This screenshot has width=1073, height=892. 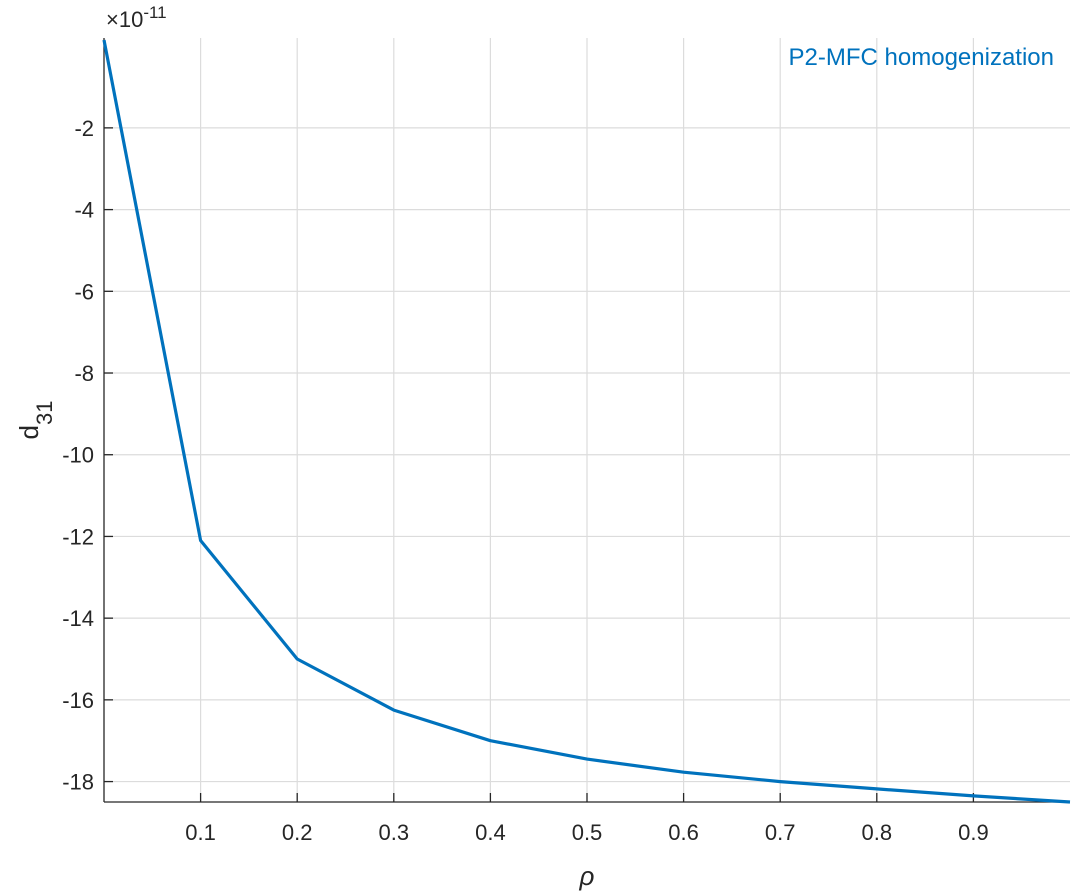 I want to click on y-tick-label: -2, so click(x=84, y=128).